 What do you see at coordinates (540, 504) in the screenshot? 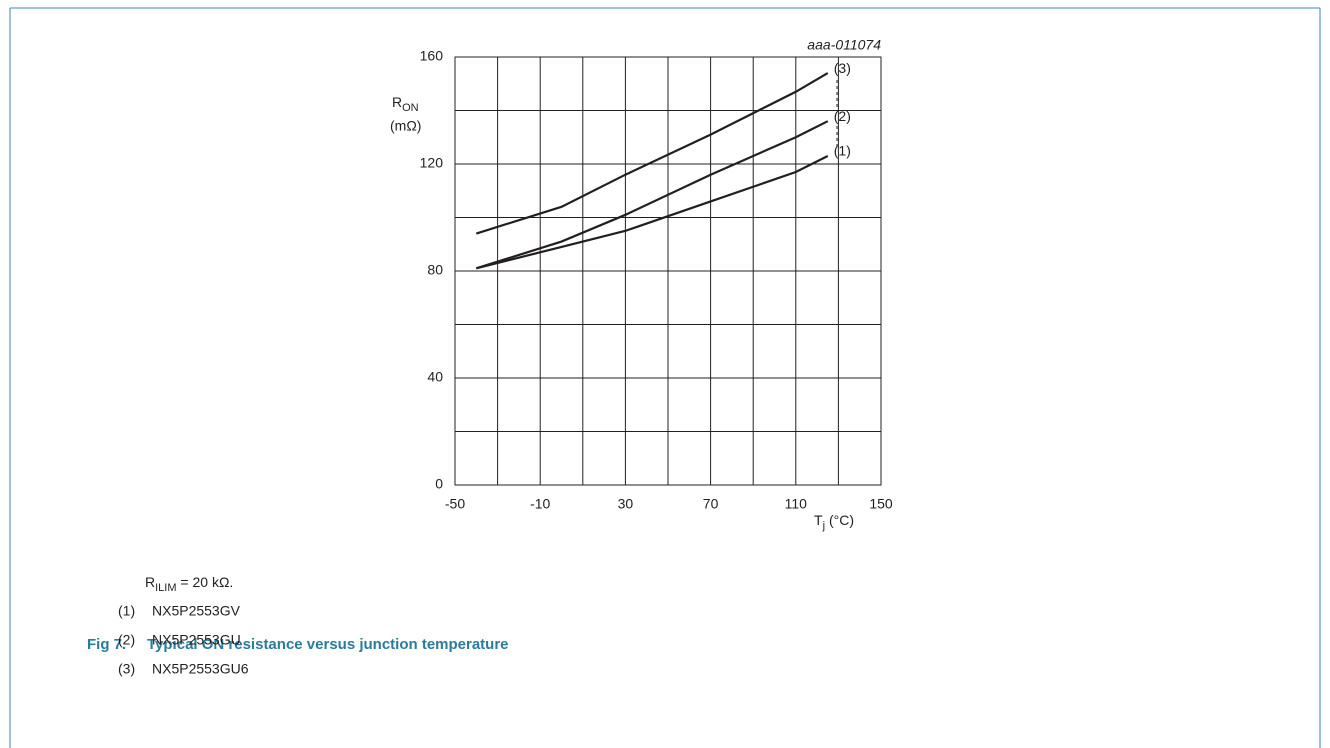
I see `x-tick-label: -10` at bounding box center [540, 504].